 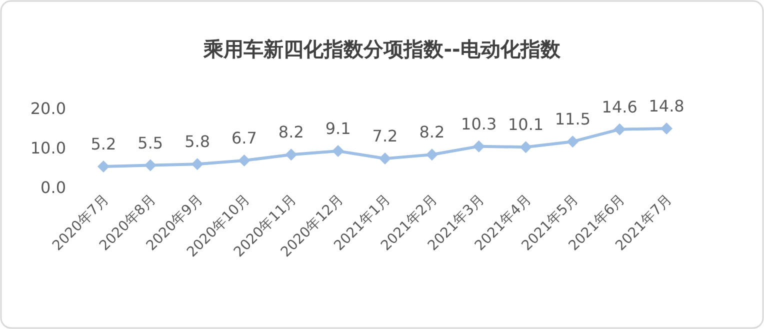 I want to click on y-tick-label: 10.0, so click(x=48, y=148).